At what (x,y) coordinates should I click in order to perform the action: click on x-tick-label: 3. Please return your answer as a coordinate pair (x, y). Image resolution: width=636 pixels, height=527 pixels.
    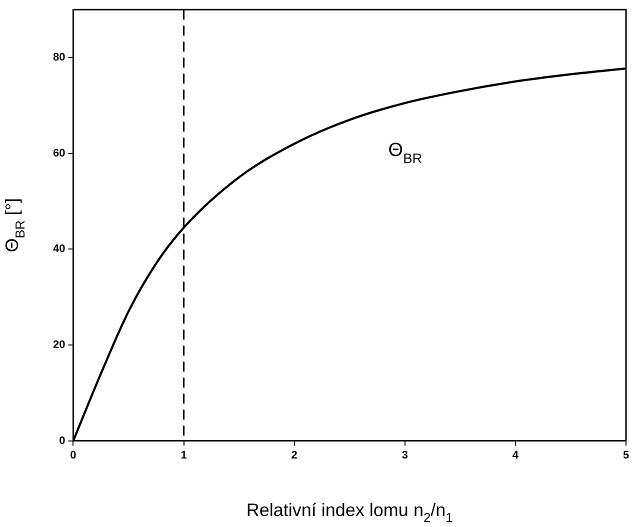
    Looking at the image, I should click on (405, 455).